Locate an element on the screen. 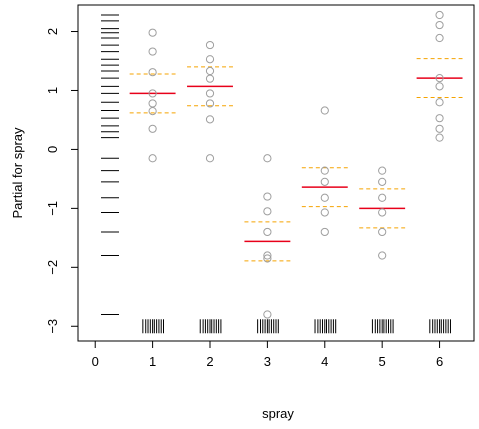 The width and height of the screenshot is (479, 429). x-tick-label: 2 is located at coordinates (209, 361).